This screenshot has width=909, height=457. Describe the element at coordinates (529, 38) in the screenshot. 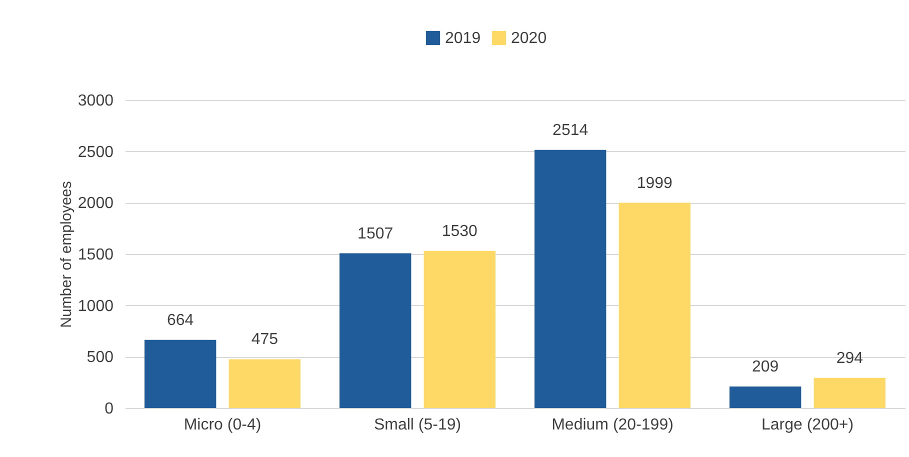

I see `legend-label: 2020` at that location.